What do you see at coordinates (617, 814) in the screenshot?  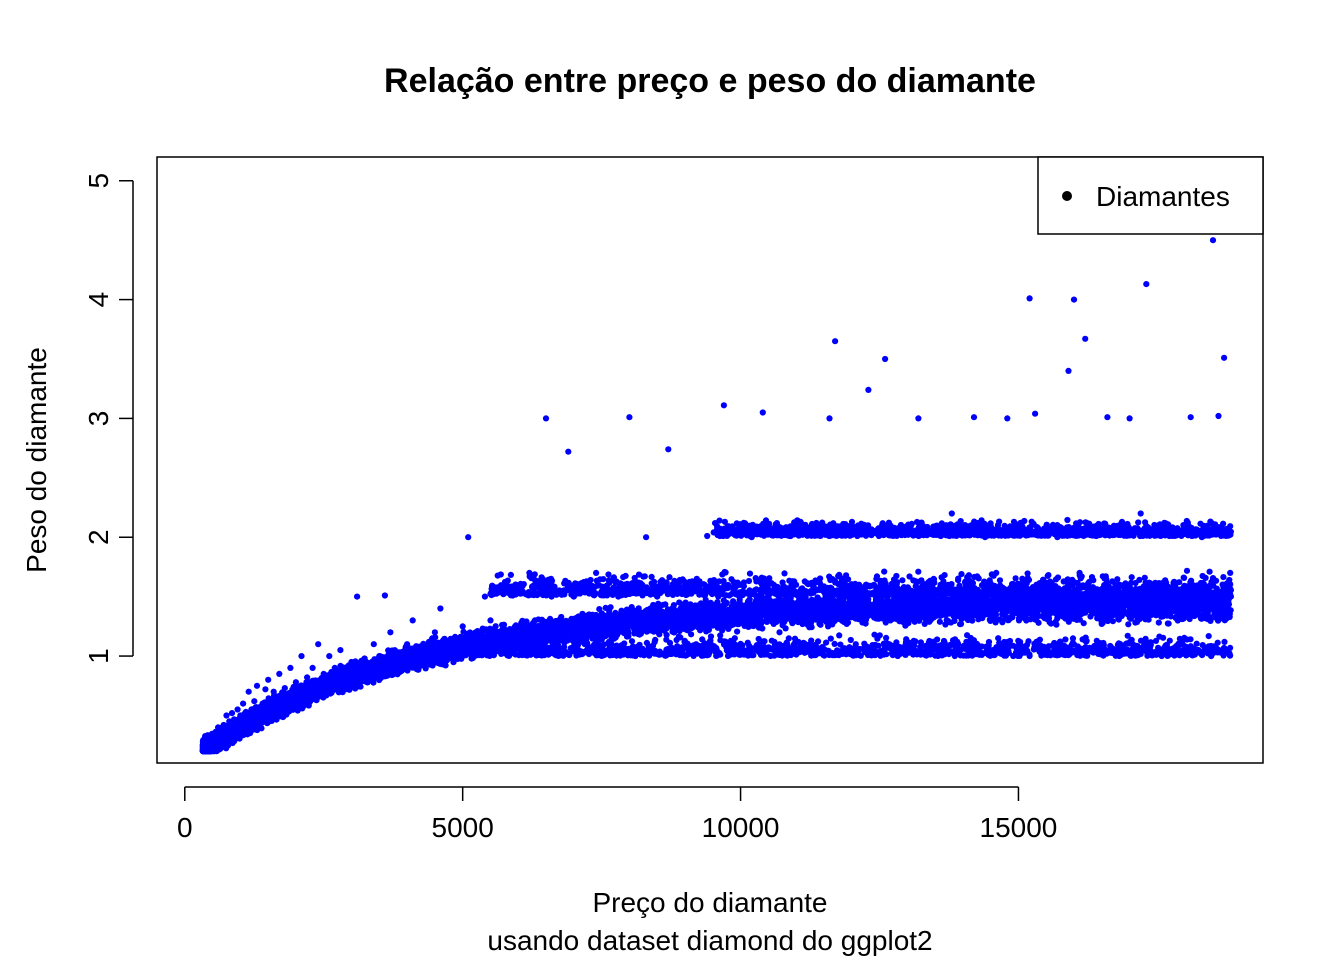 I see `x-axis: 0 5000 10000 15000` at bounding box center [617, 814].